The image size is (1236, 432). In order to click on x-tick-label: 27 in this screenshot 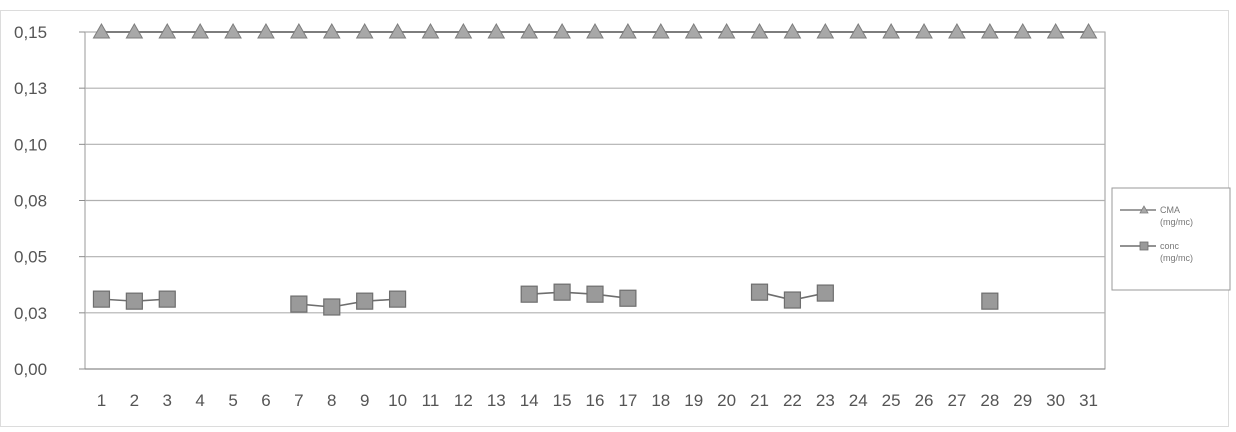, I will do `click(956, 400)`.